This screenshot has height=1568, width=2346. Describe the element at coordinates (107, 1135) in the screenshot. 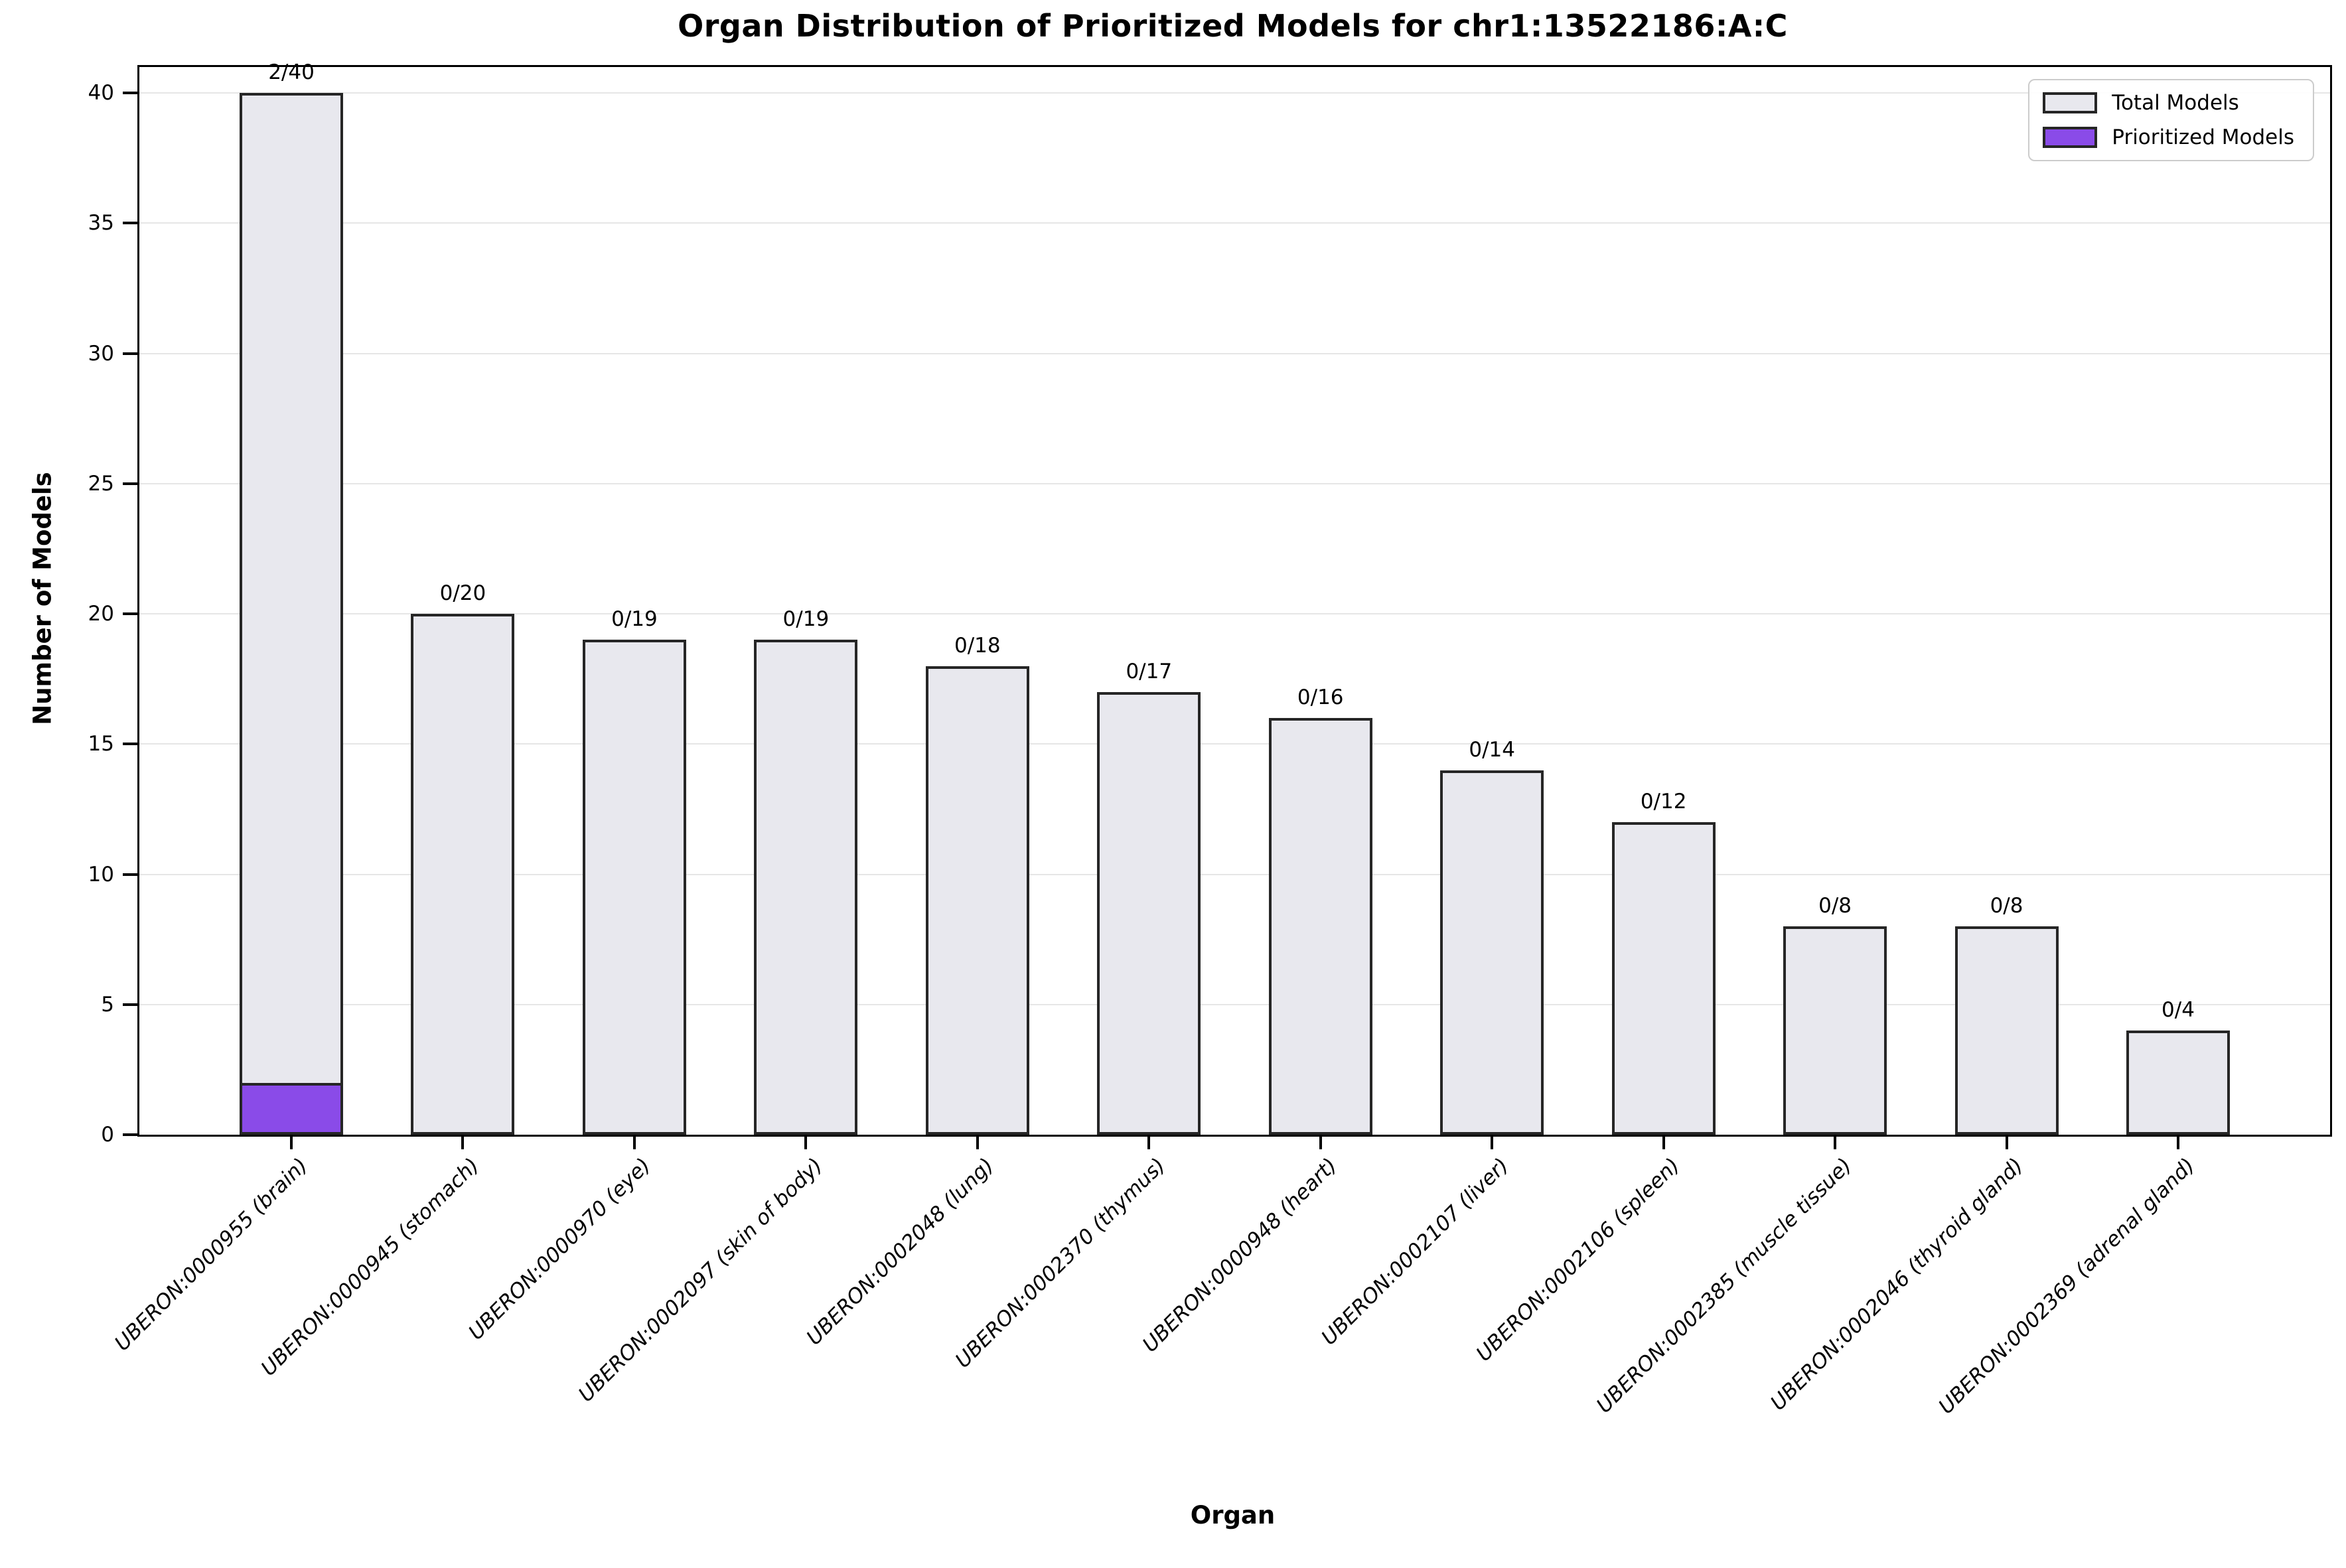

I see `y-tick-label: 0` at that location.